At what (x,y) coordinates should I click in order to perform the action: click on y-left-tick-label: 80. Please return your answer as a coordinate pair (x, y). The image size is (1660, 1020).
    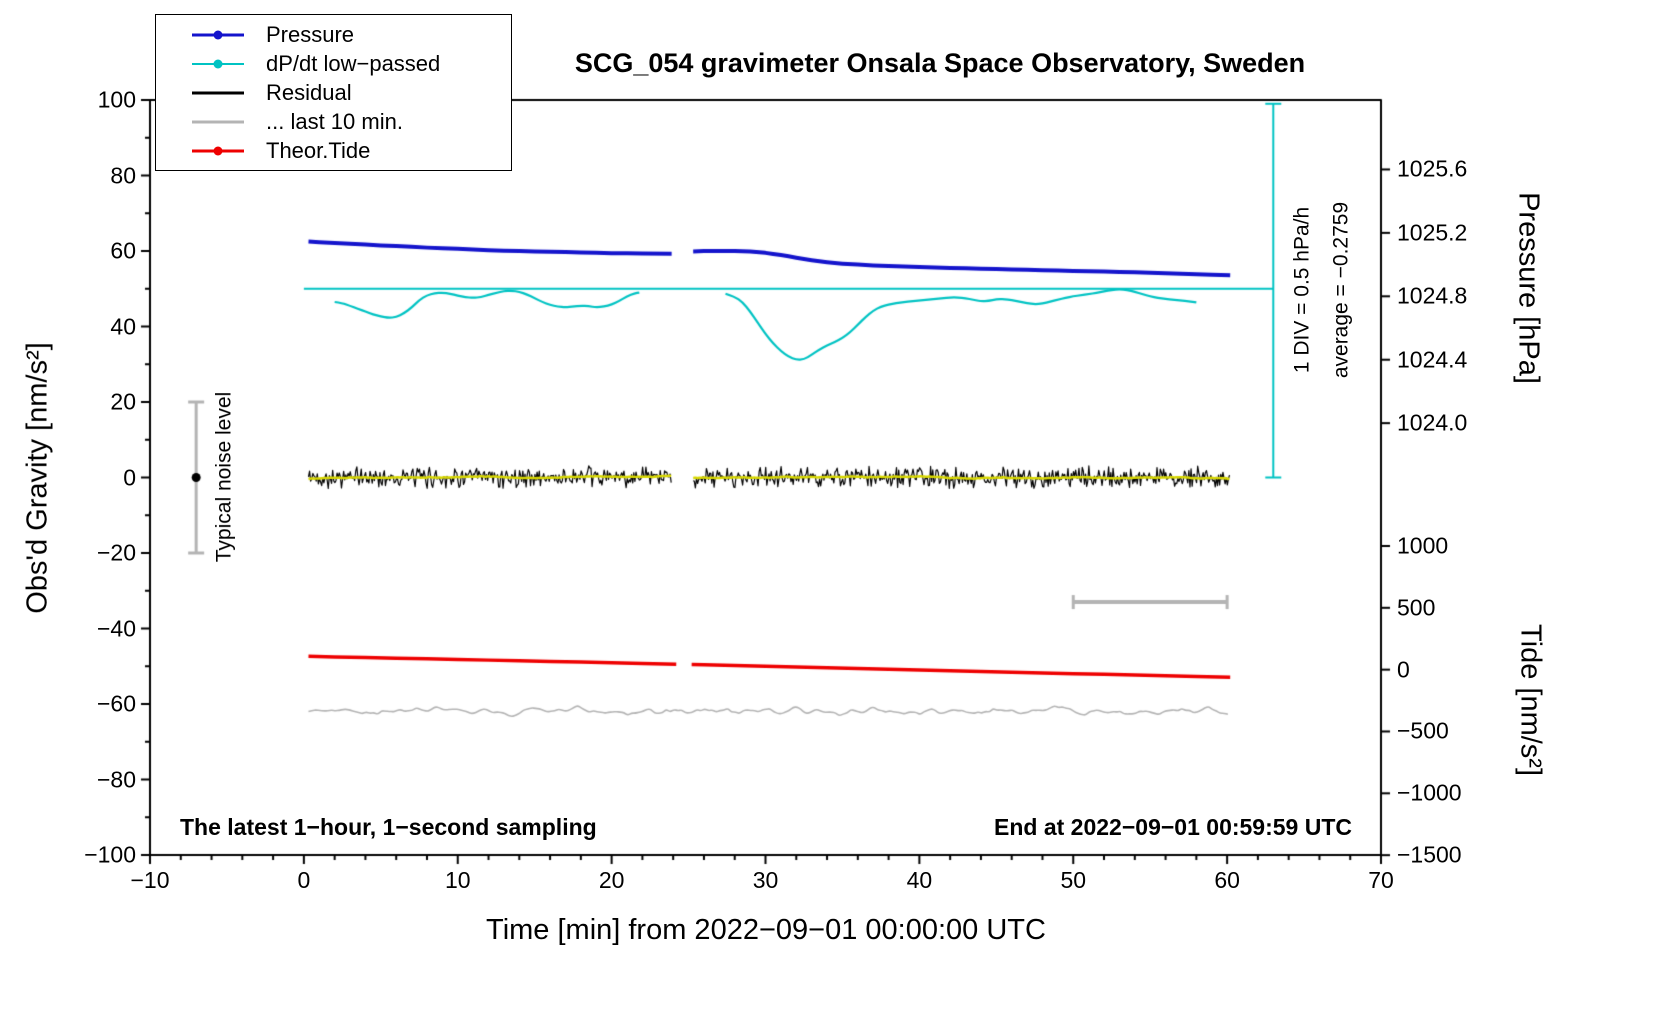
    Looking at the image, I should click on (123, 175).